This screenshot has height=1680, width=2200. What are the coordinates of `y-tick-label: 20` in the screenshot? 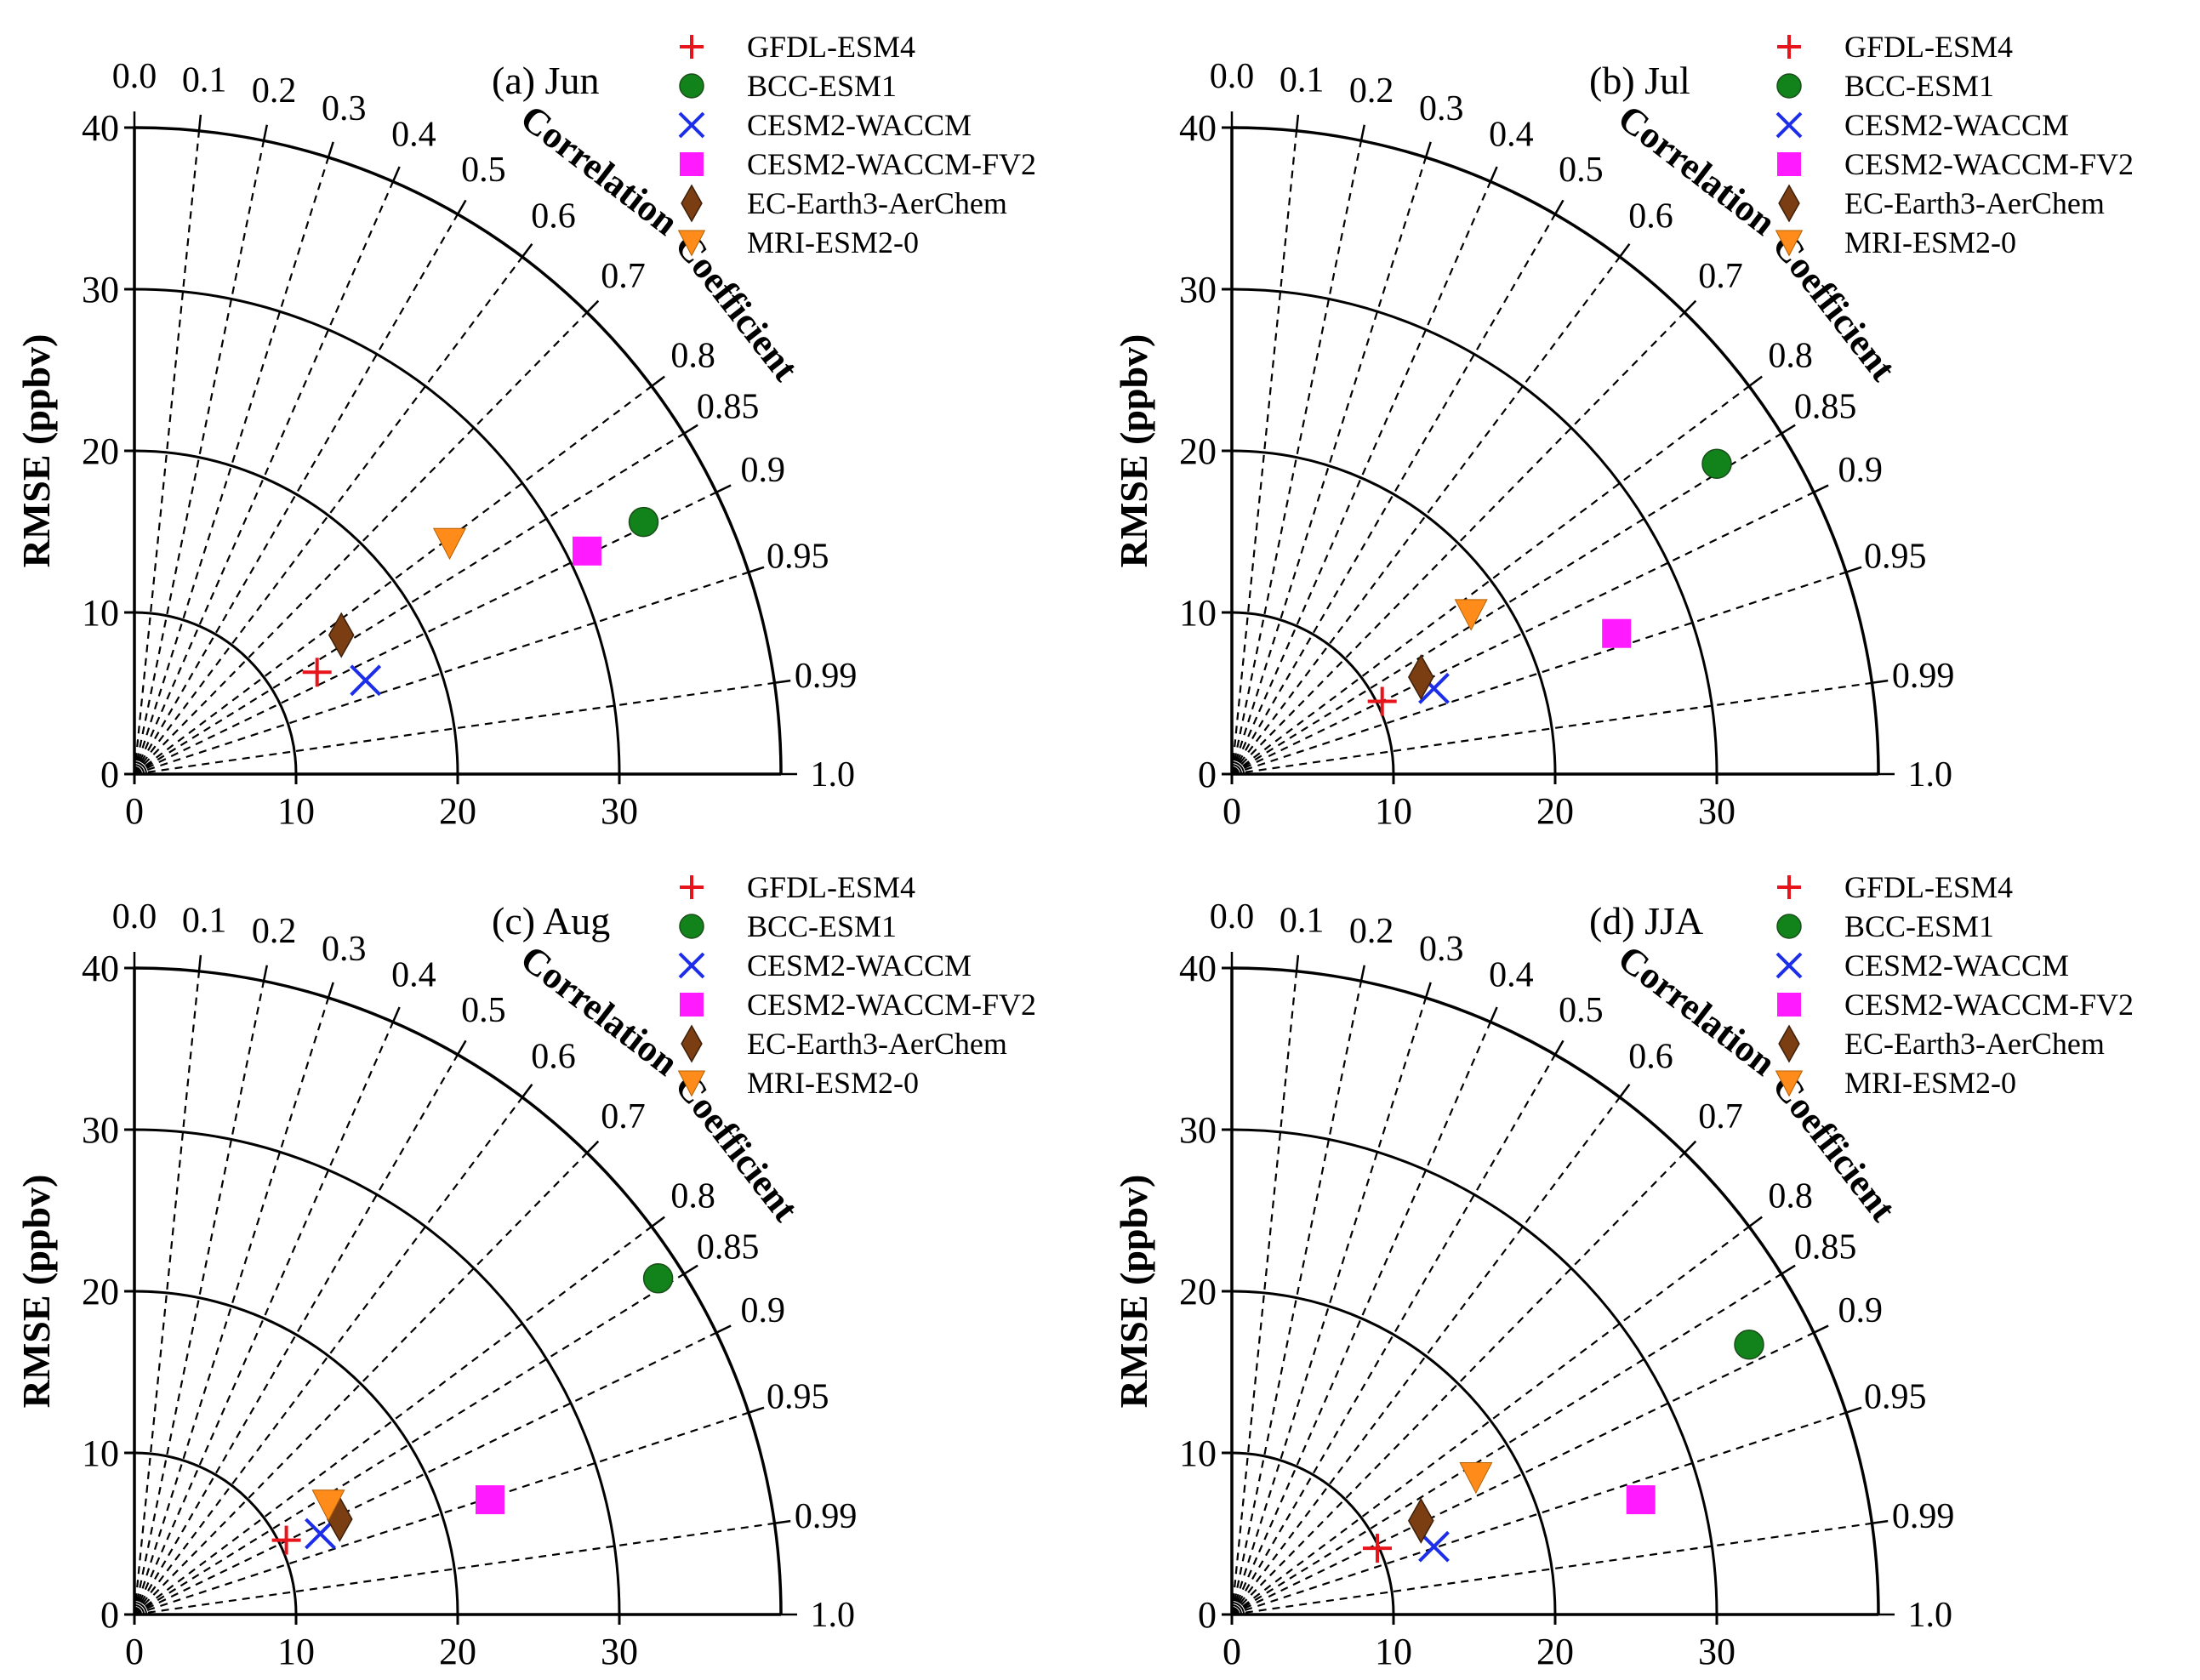 It's located at (100, 451).